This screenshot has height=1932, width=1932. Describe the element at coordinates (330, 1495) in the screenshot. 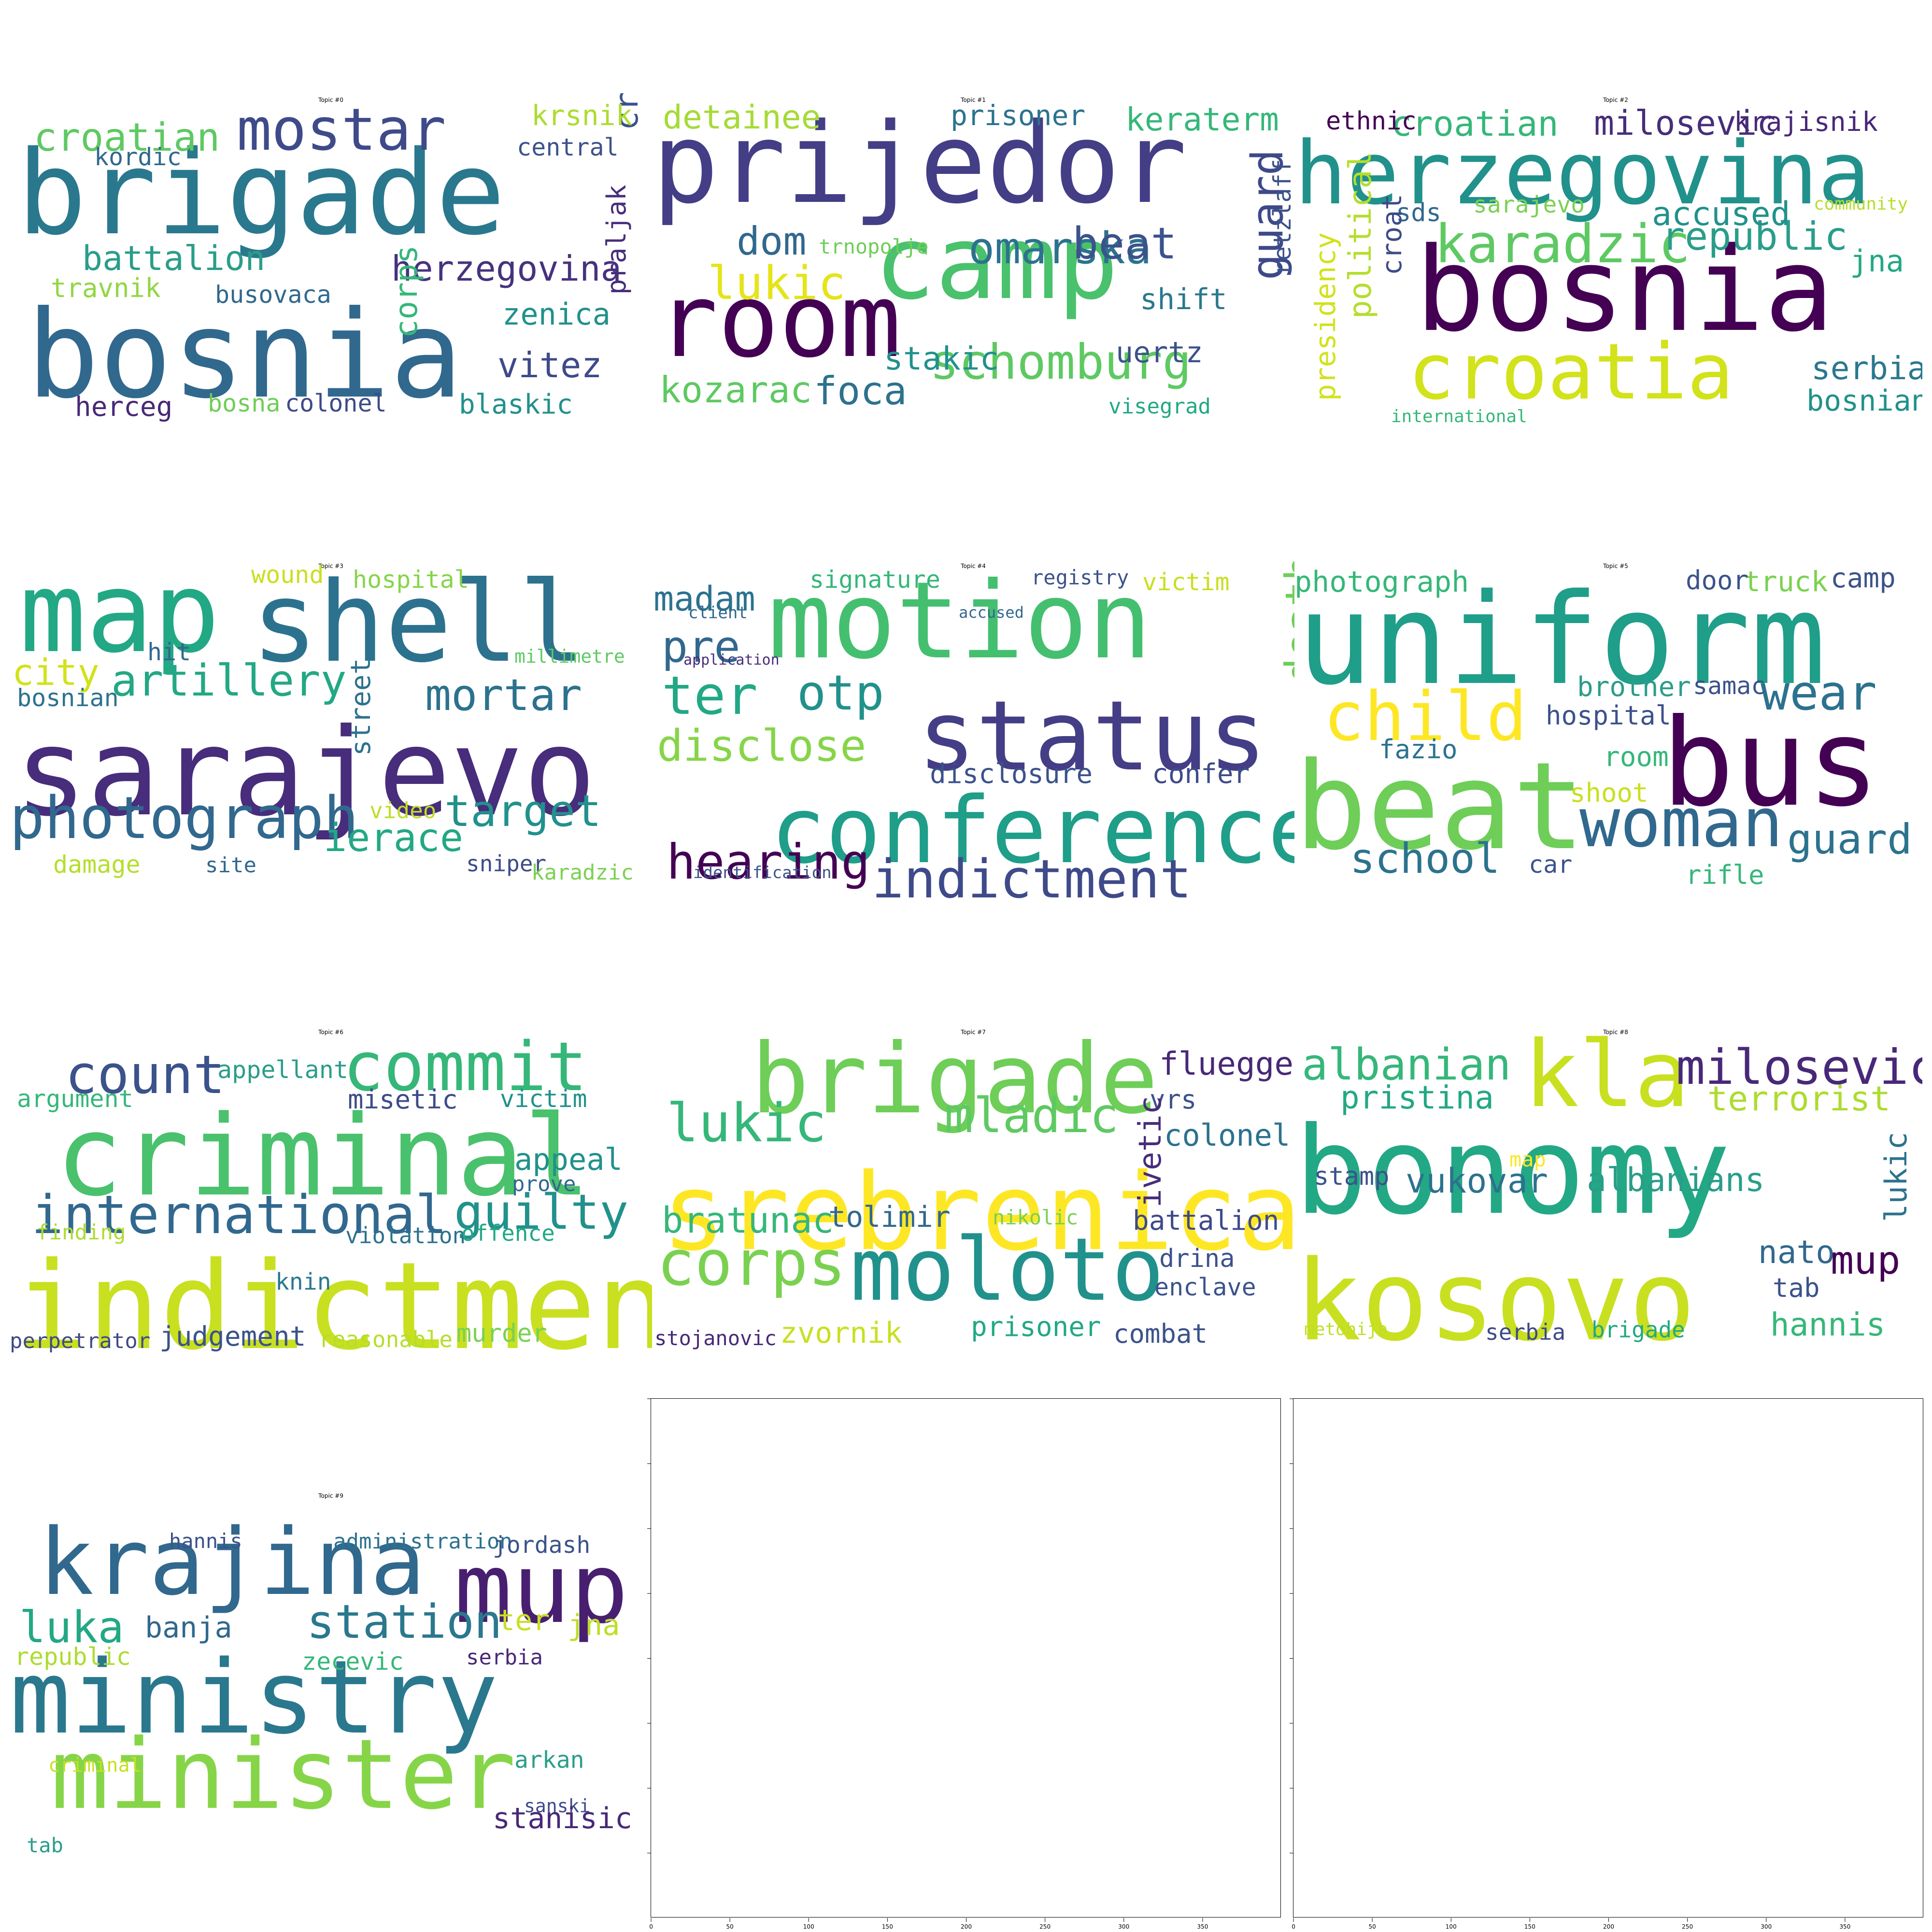

I see `topic-title: Topic #9` at that location.